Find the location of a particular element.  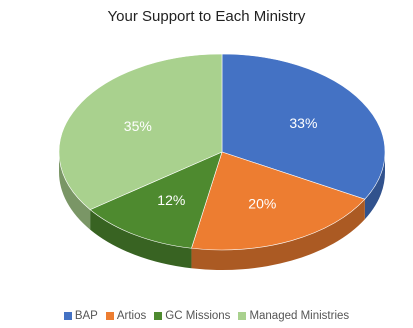

pie-side-managed-ministries is located at coordinates (75, 191).